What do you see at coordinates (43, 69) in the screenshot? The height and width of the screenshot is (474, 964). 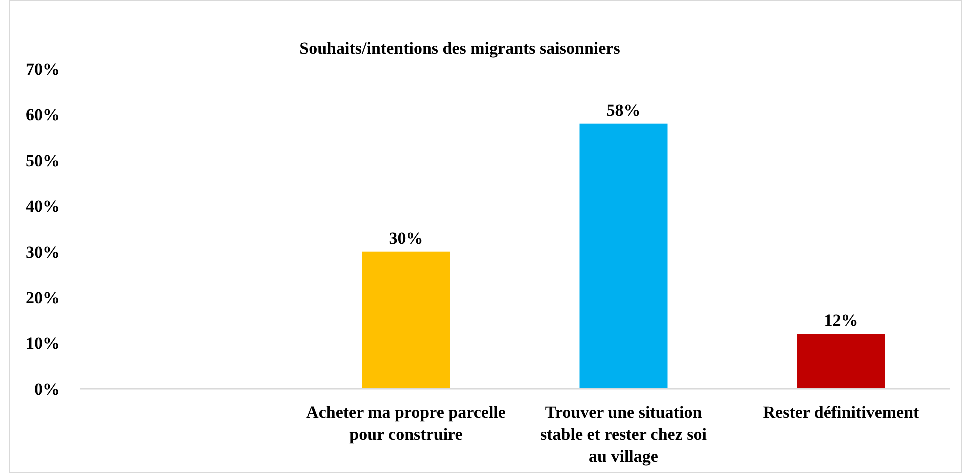 I see `y-tick-label: 70%` at bounding box center [43, 69].